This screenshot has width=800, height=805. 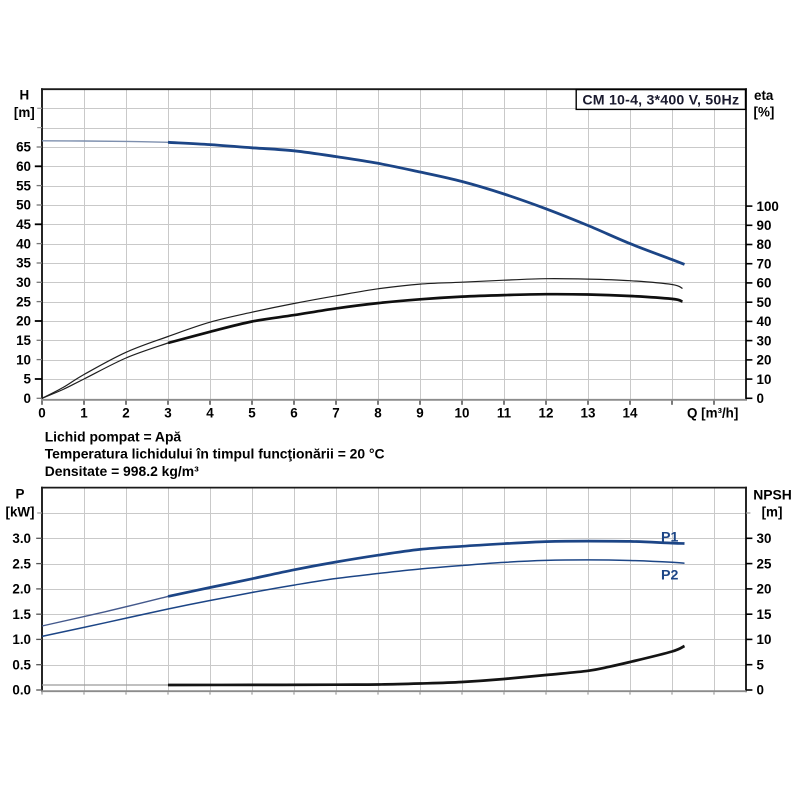 I want to click on svg-text: 3, so click(x=167, y=413).